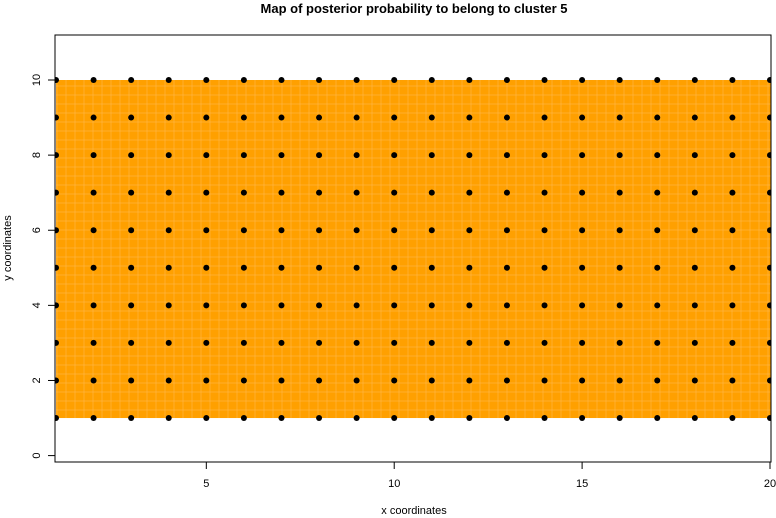  Describe the element at coordinates (37, 305) in the screenshot. I see `y-tick-label: 4` at that location.